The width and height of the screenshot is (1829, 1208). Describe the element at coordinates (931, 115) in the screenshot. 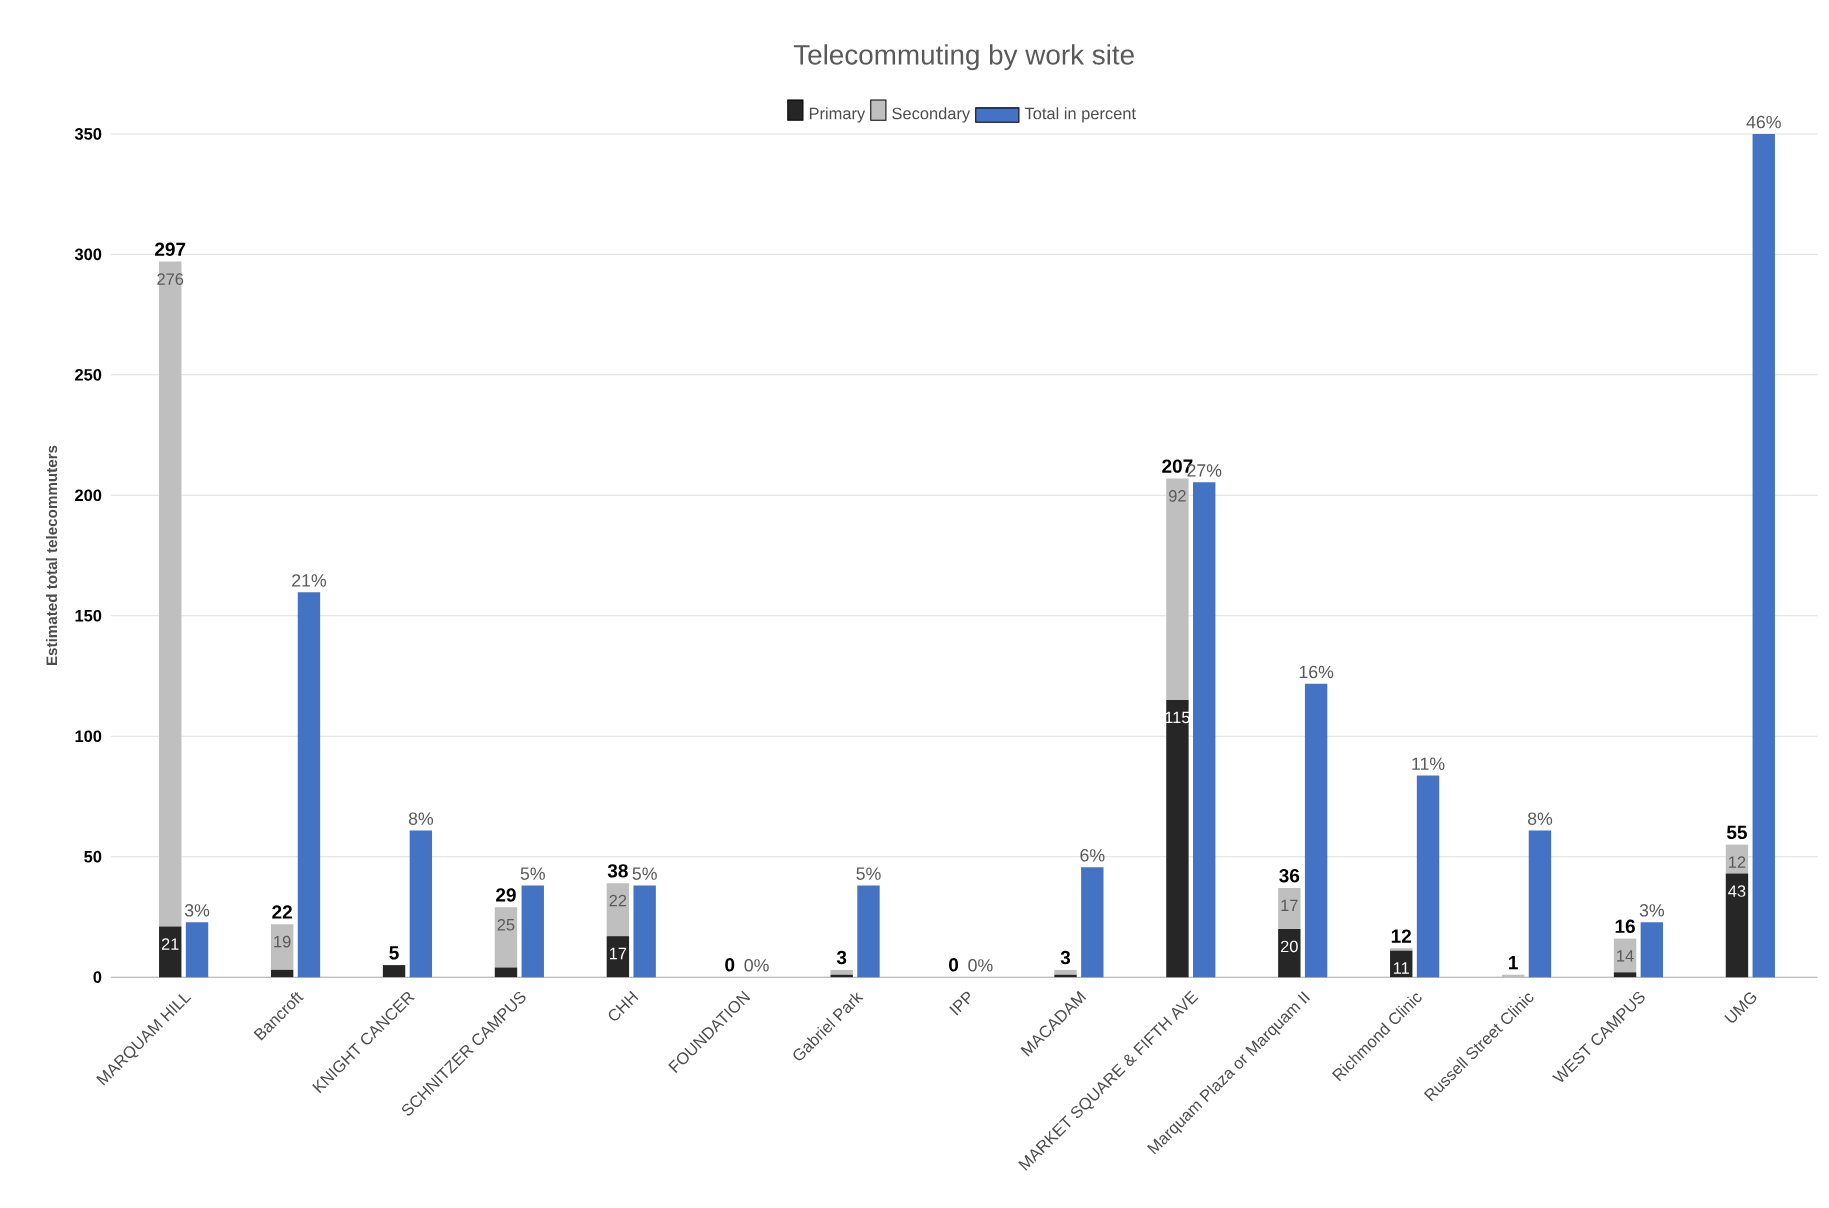

I see `legend-label: Secondary` at that location.